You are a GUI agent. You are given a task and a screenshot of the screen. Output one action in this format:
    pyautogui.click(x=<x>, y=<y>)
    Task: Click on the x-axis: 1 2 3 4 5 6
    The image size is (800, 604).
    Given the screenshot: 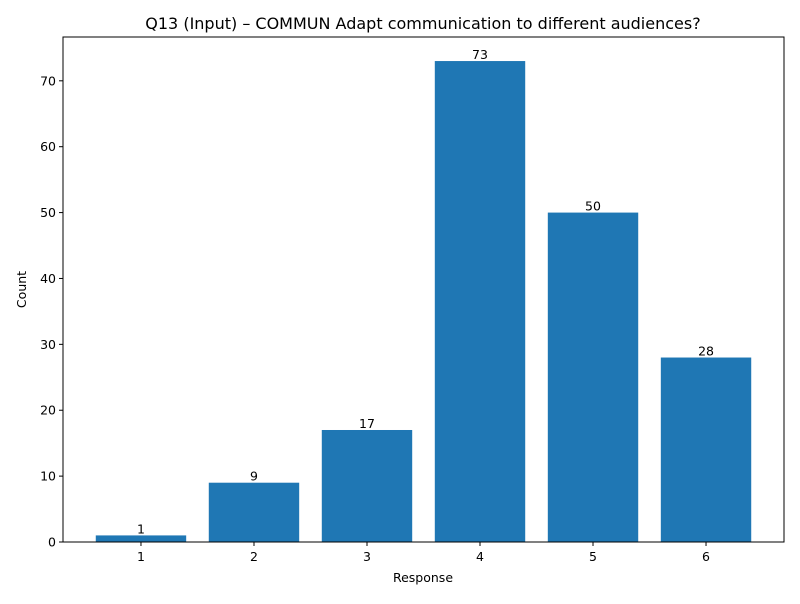 What is the action you would take?
    pyautogui.click(x=423, y=553)
    